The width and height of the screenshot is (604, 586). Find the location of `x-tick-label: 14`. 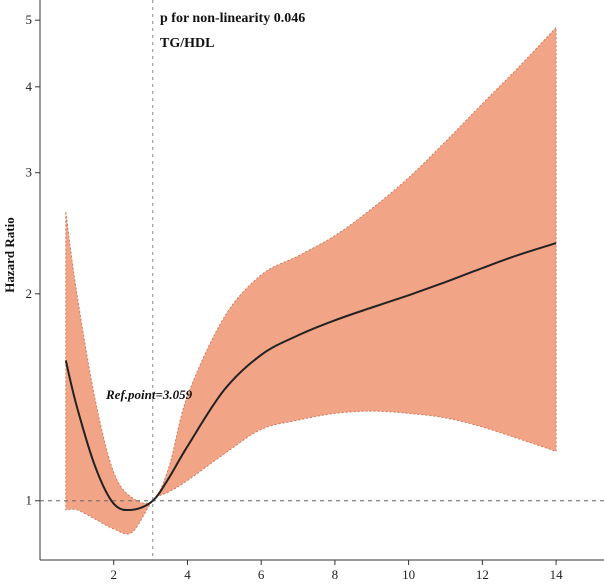

x-tick-label: 14 is located at coordinates (557, 574).